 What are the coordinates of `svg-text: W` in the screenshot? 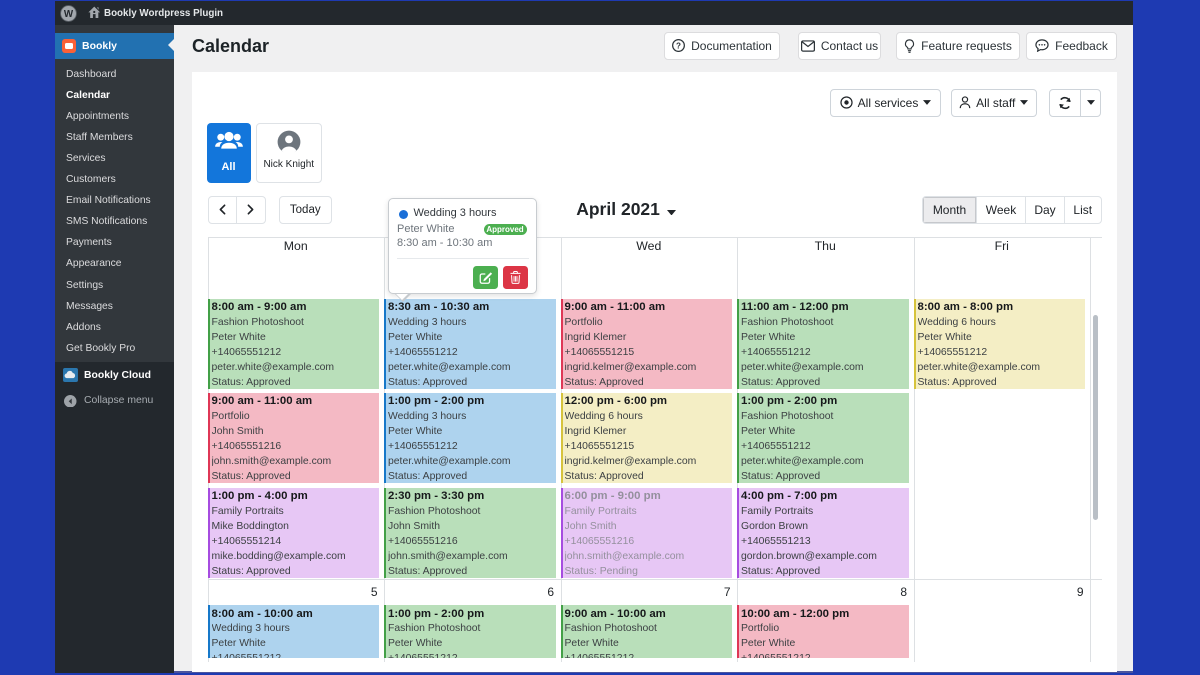 It's located at (69, 14).